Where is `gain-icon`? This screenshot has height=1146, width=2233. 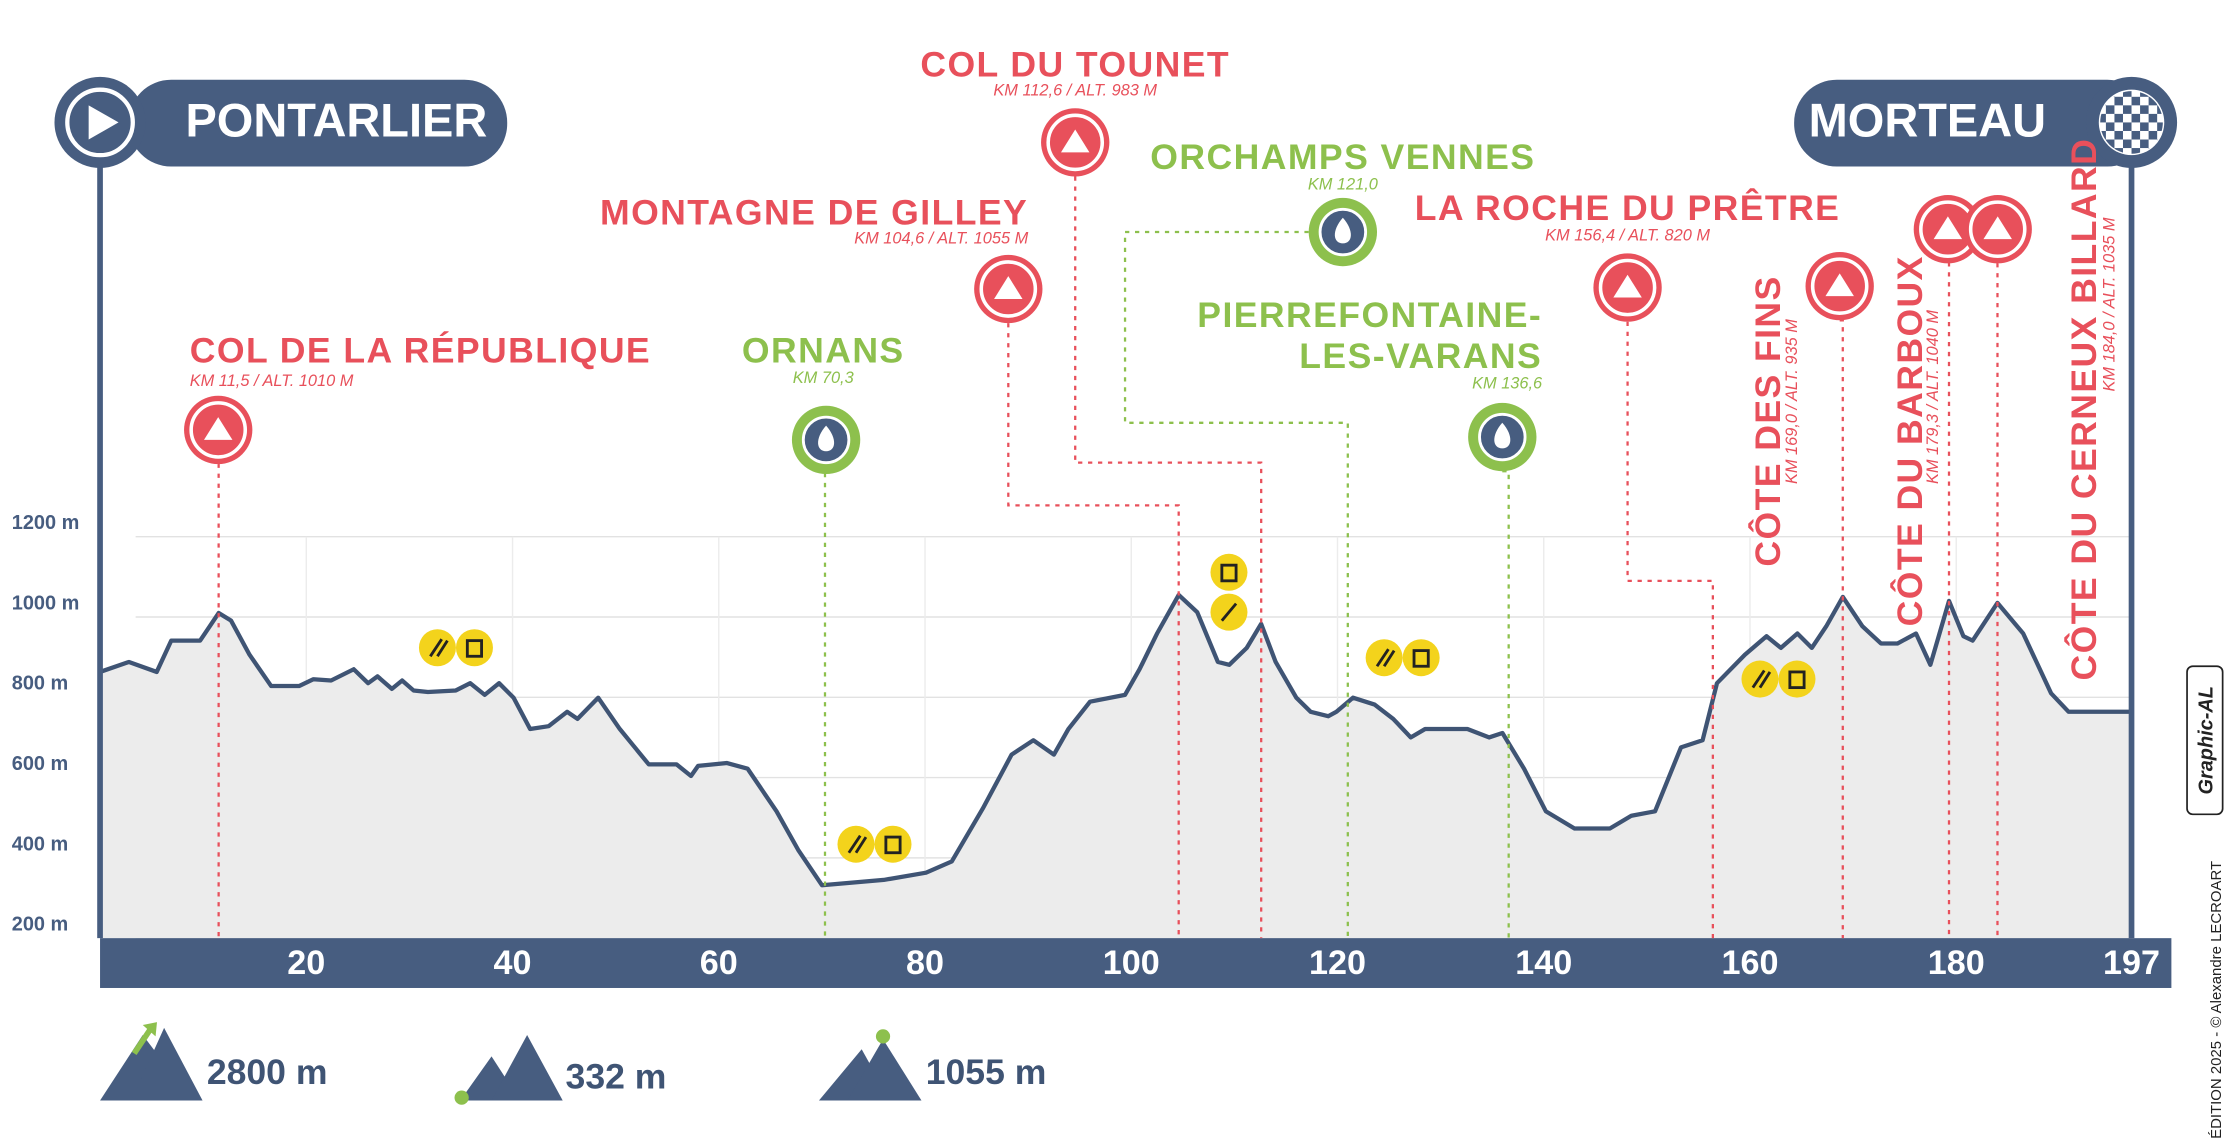 gain-icon is located at coordinates (167, 1064).